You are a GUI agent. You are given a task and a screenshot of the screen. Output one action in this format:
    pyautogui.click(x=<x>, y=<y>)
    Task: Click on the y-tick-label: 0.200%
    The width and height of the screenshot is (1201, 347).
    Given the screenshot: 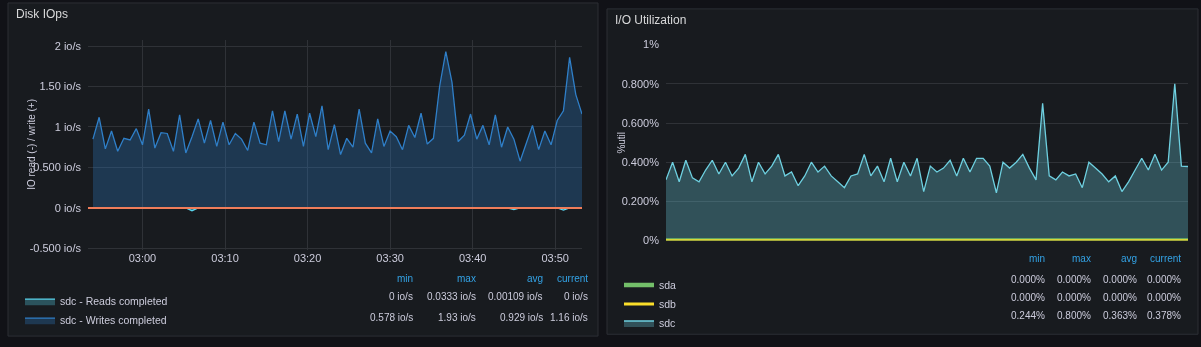 What is the action you would take?
    pyautogui.click(x=640, y=201)
    